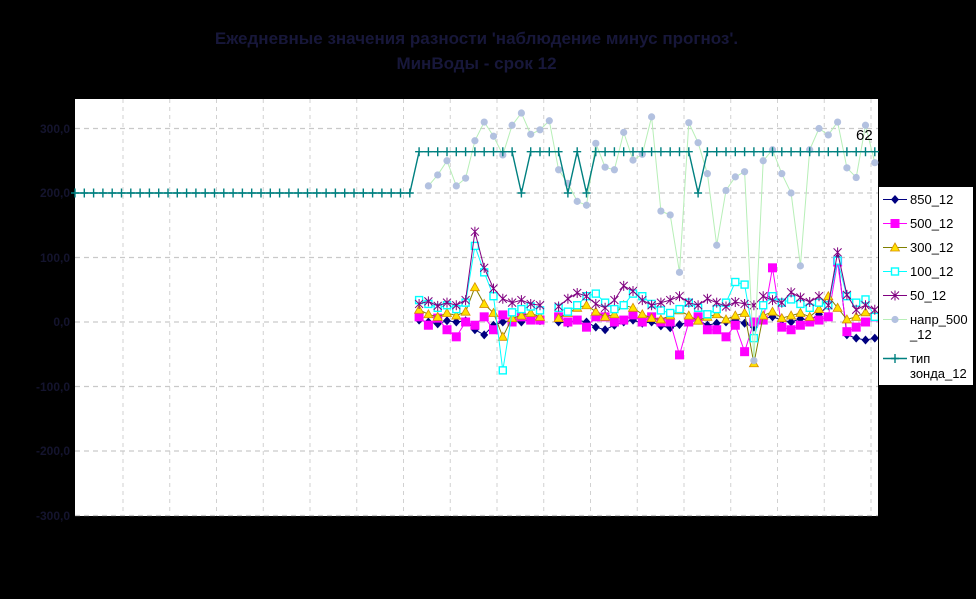  I want to click on legend-item-300_12: 300_12, so click(926, 247).